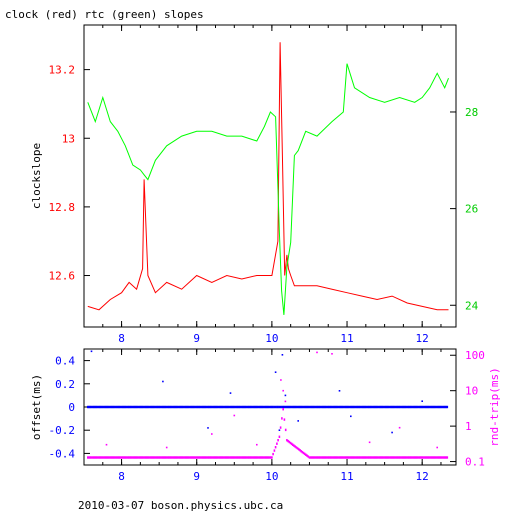  I want to click on x-tick-label: 10, so click(271, 338).